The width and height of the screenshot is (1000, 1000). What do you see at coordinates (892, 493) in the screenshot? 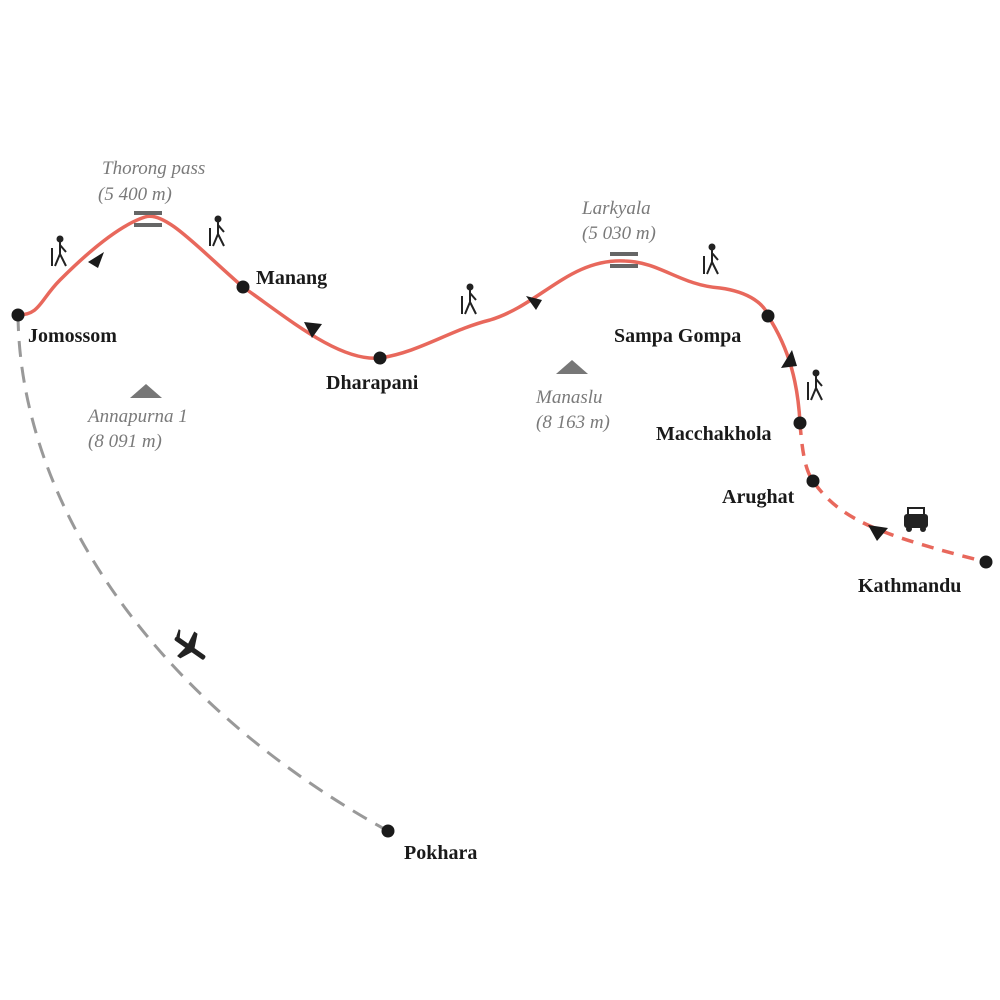
I see `road-route` at bounding box center [892, 493].